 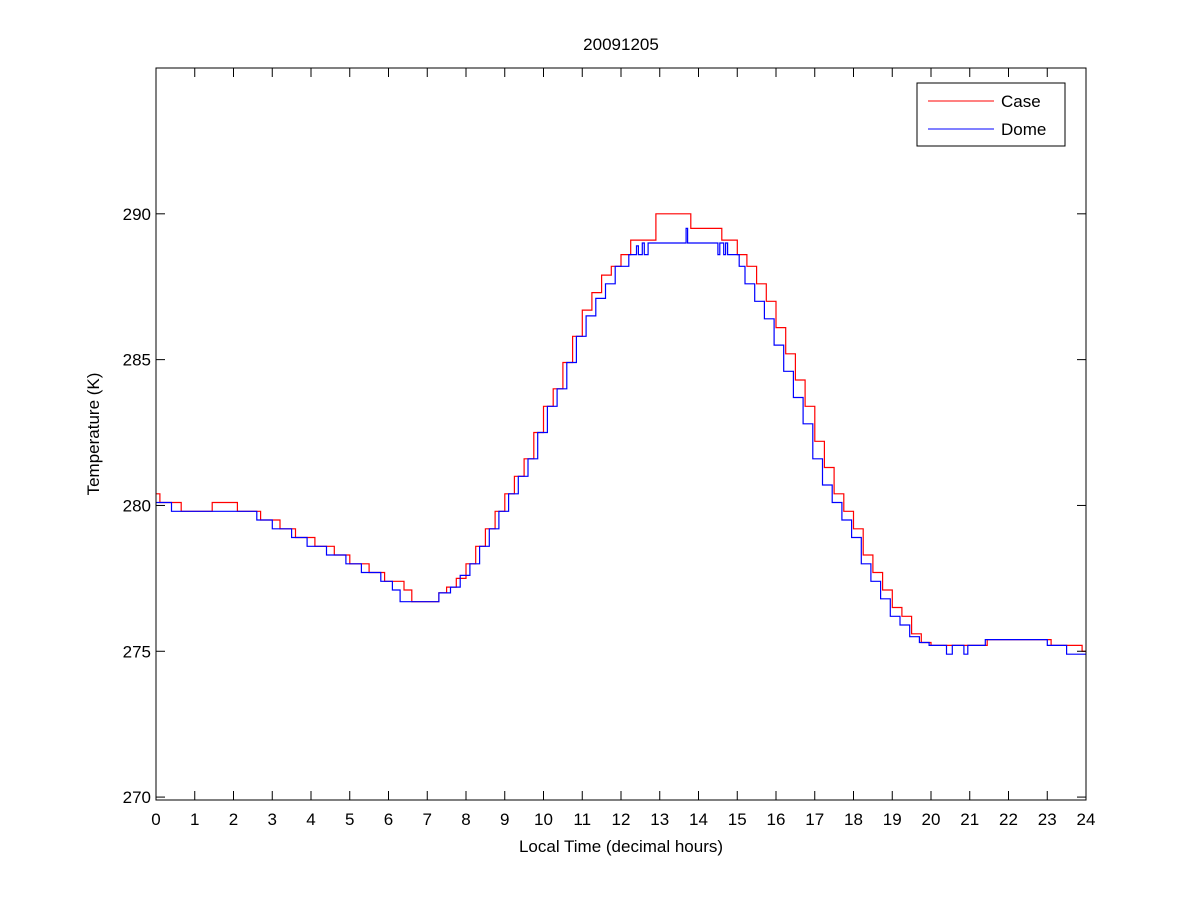 What do you see at coordinates (1008, 819) in the screenshot?
I see `x-tick-label: 22` at bounding box center [1008, 819].